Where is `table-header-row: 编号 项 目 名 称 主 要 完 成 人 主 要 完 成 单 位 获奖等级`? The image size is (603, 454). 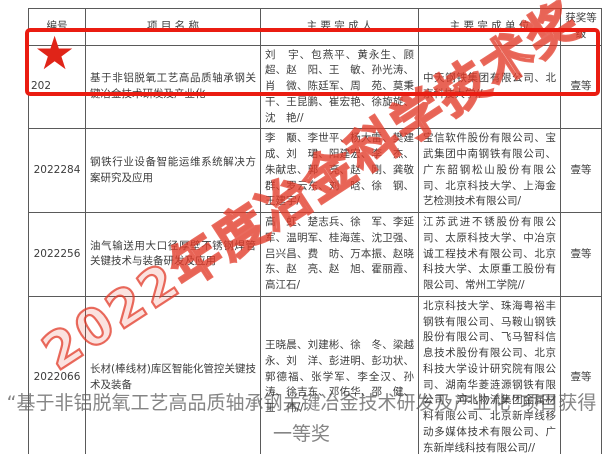
table-header-row: 编号 项 目 名 称 主 要 完 成 人 主 要 完 成 单 位 获奖等级 is located at coordinates (315, 27).